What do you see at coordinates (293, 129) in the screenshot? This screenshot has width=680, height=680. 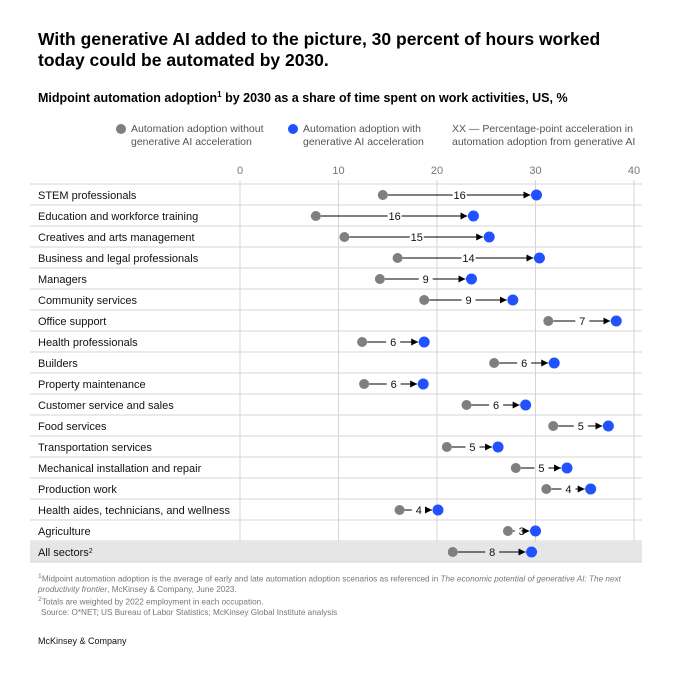 I see `blue-dot-icon` at bounding box center [293, 129].